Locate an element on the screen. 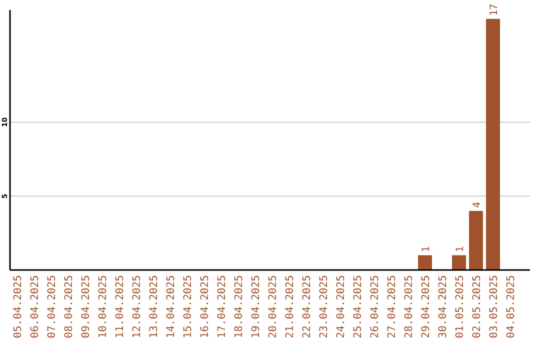  x-tick-label: 06.04.2025 is located at coordinates (35, 306).